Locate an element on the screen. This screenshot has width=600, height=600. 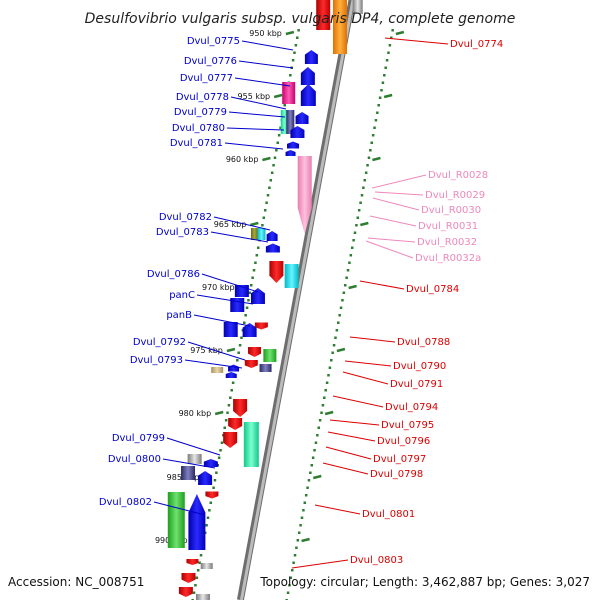
gene-label-forward: Dvul_0792 is located at coordinates (159, 342).